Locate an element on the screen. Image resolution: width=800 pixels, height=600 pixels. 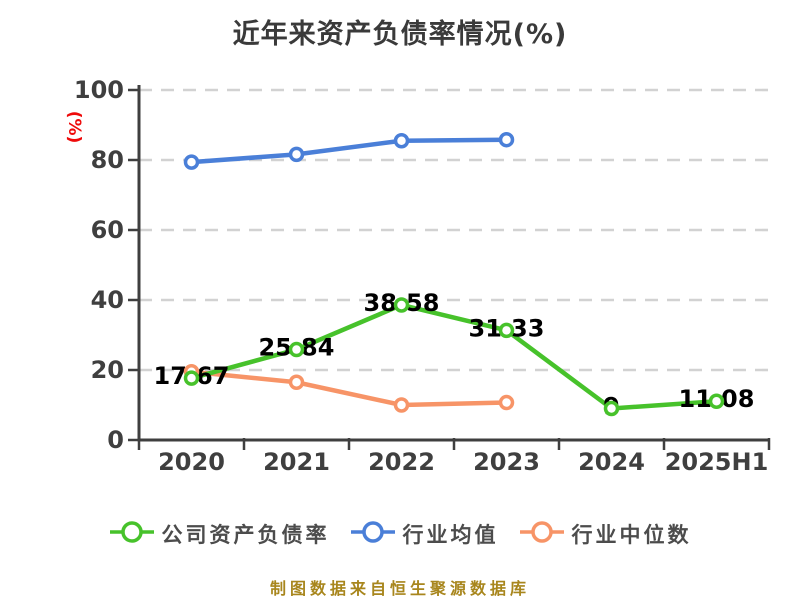
legend-item-industry-mean: 行业均值 is located at coordinates (424, 534).